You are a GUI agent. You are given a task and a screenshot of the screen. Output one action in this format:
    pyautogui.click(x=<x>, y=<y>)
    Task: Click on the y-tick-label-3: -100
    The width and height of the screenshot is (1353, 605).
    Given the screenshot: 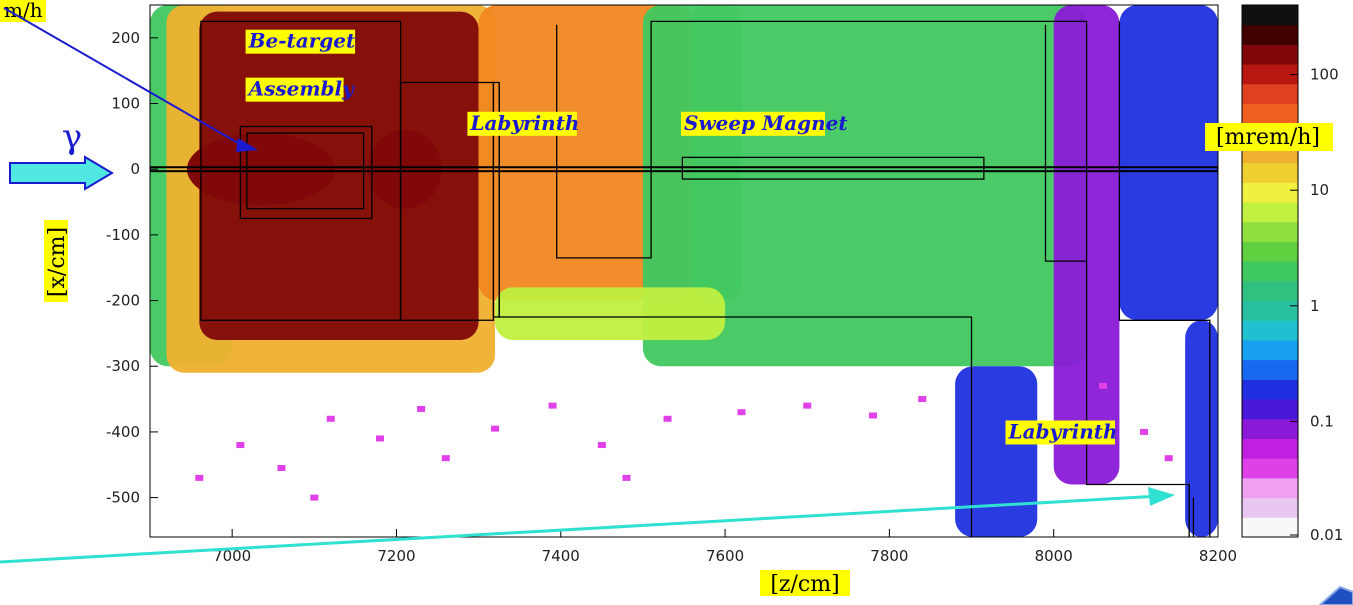 What is the action you would take?
    pyautogui.click(x=123, y=235)
    